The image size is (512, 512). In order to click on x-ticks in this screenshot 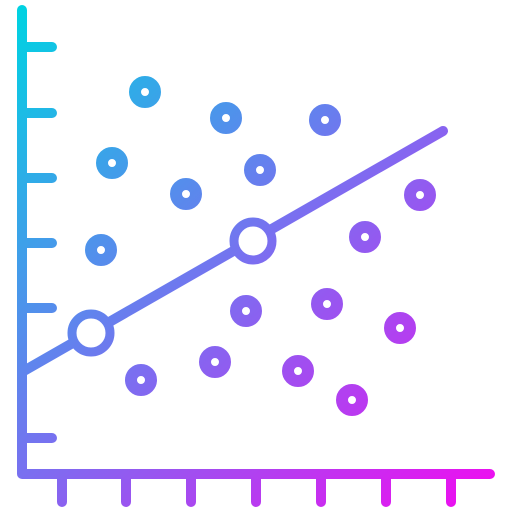, I will do `click(256, 488)`.